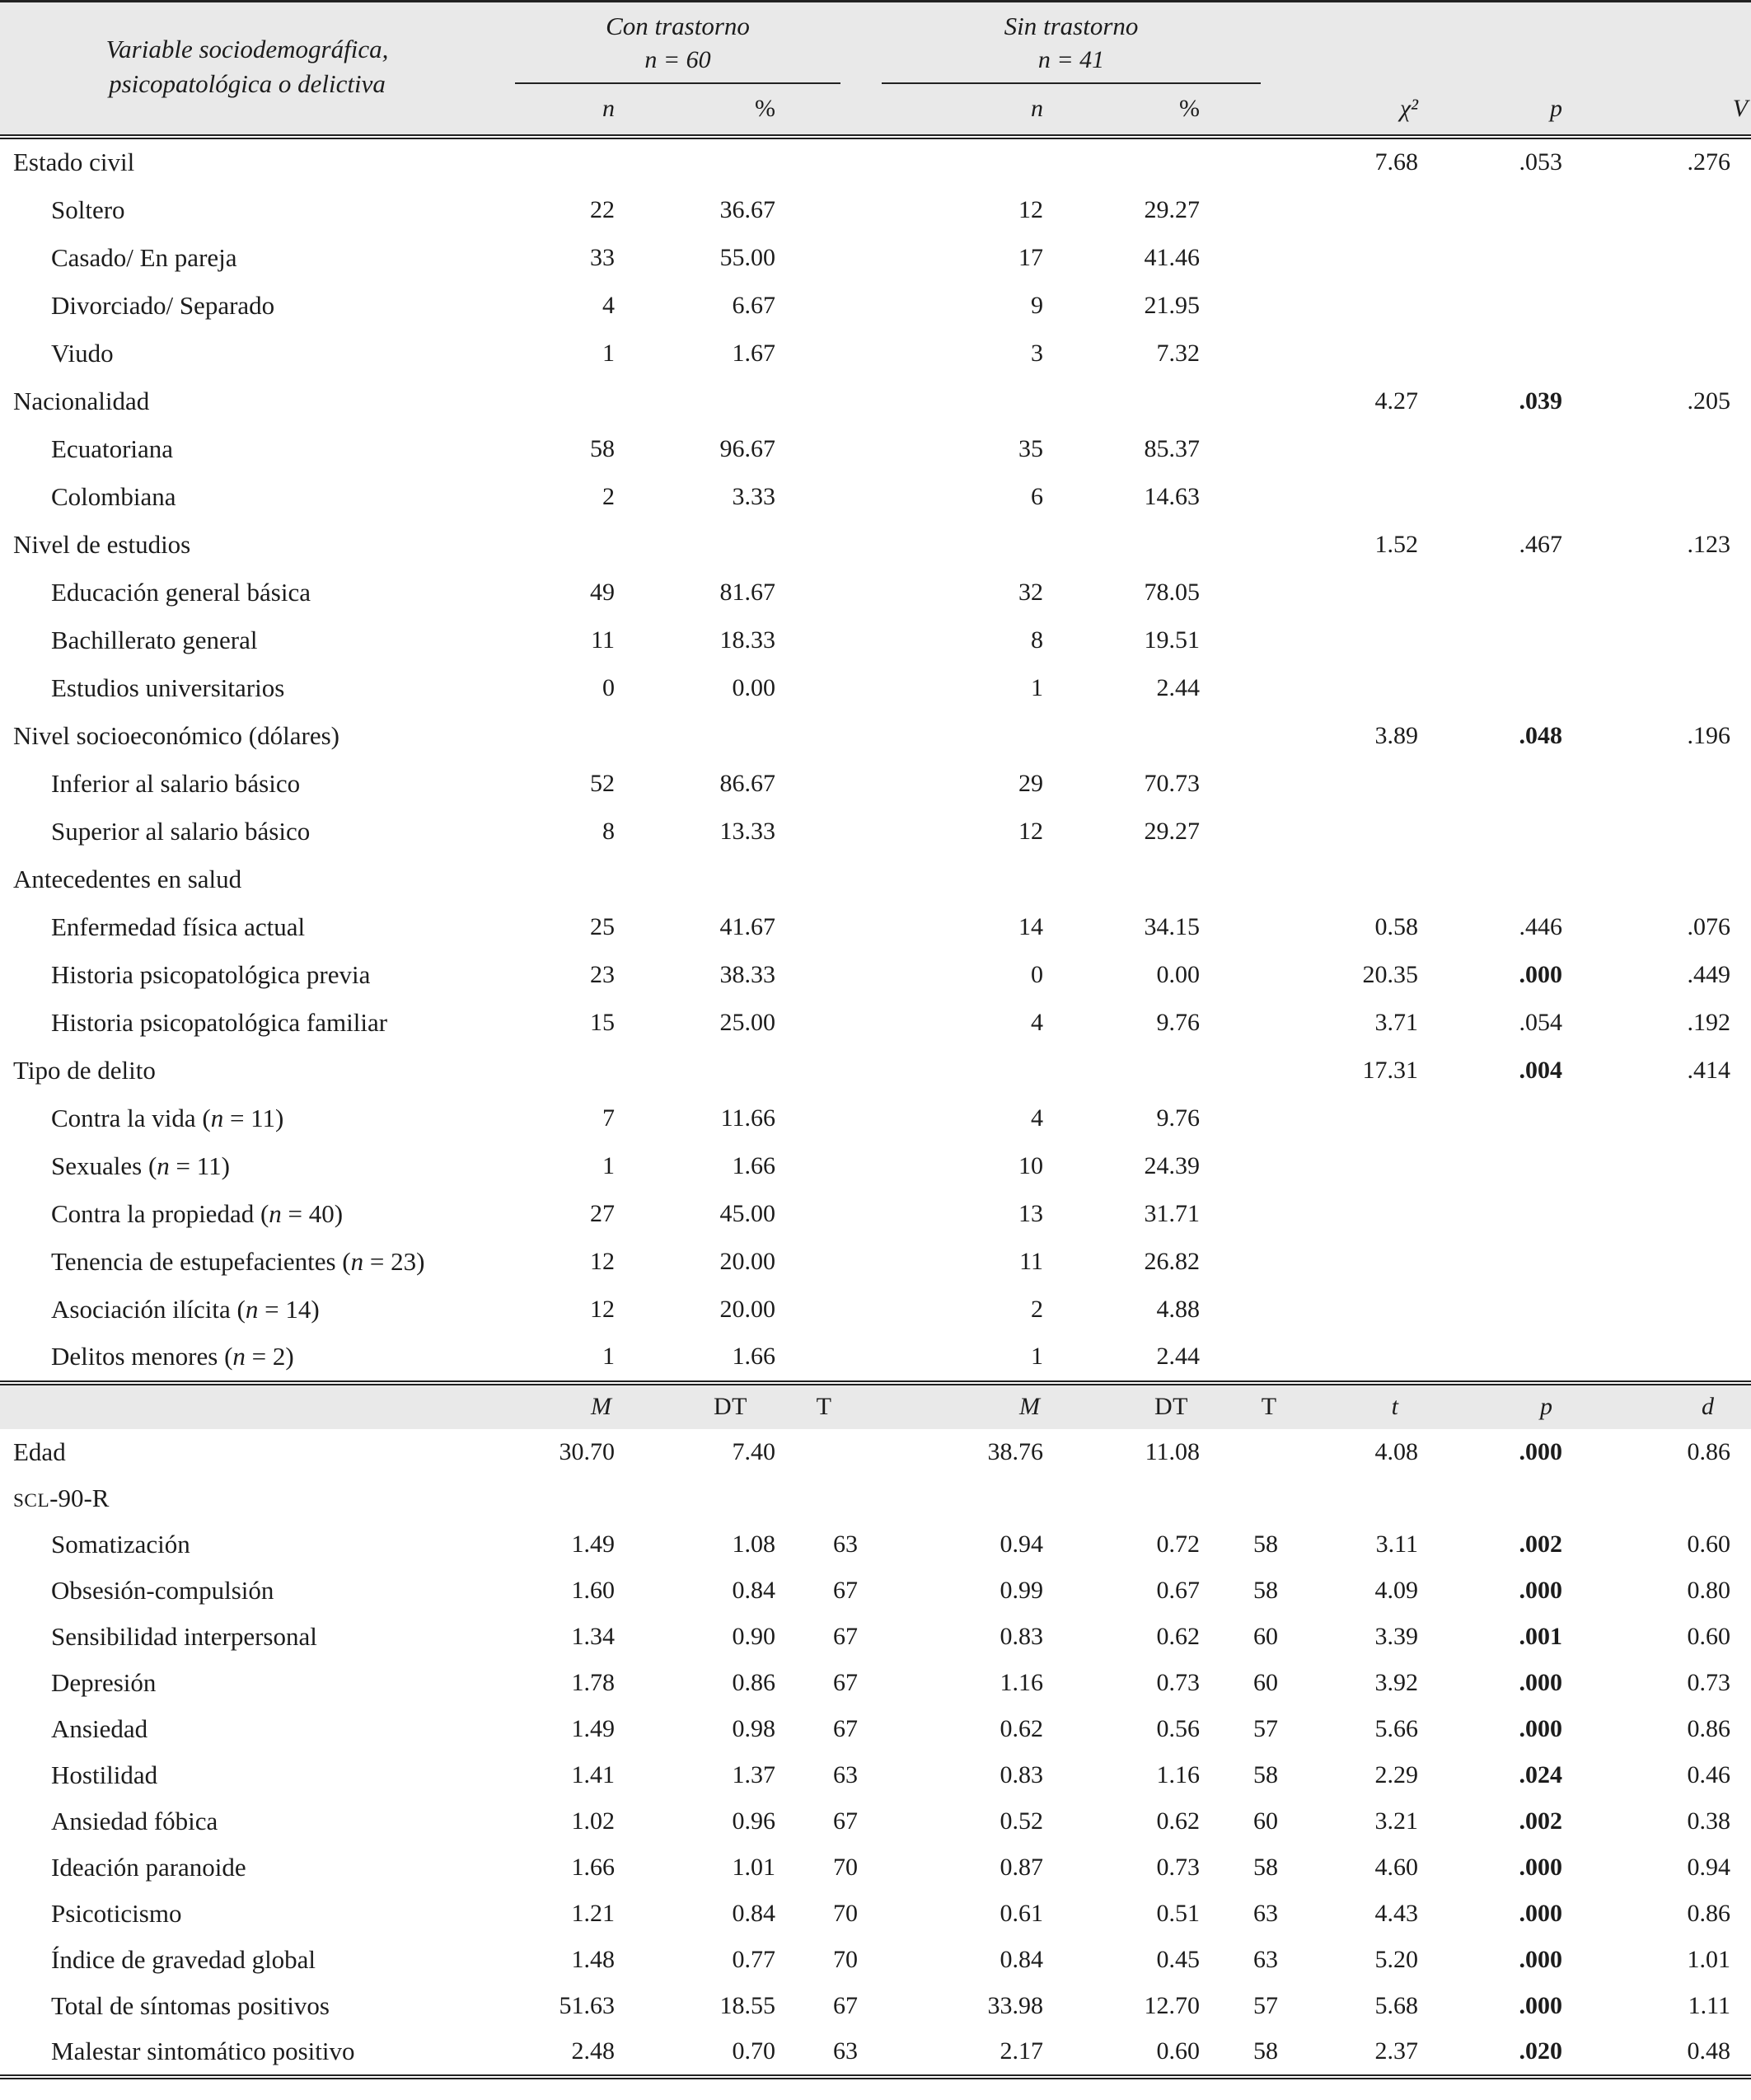  I want to click on row-label: Estado civil, so click(74, 162).